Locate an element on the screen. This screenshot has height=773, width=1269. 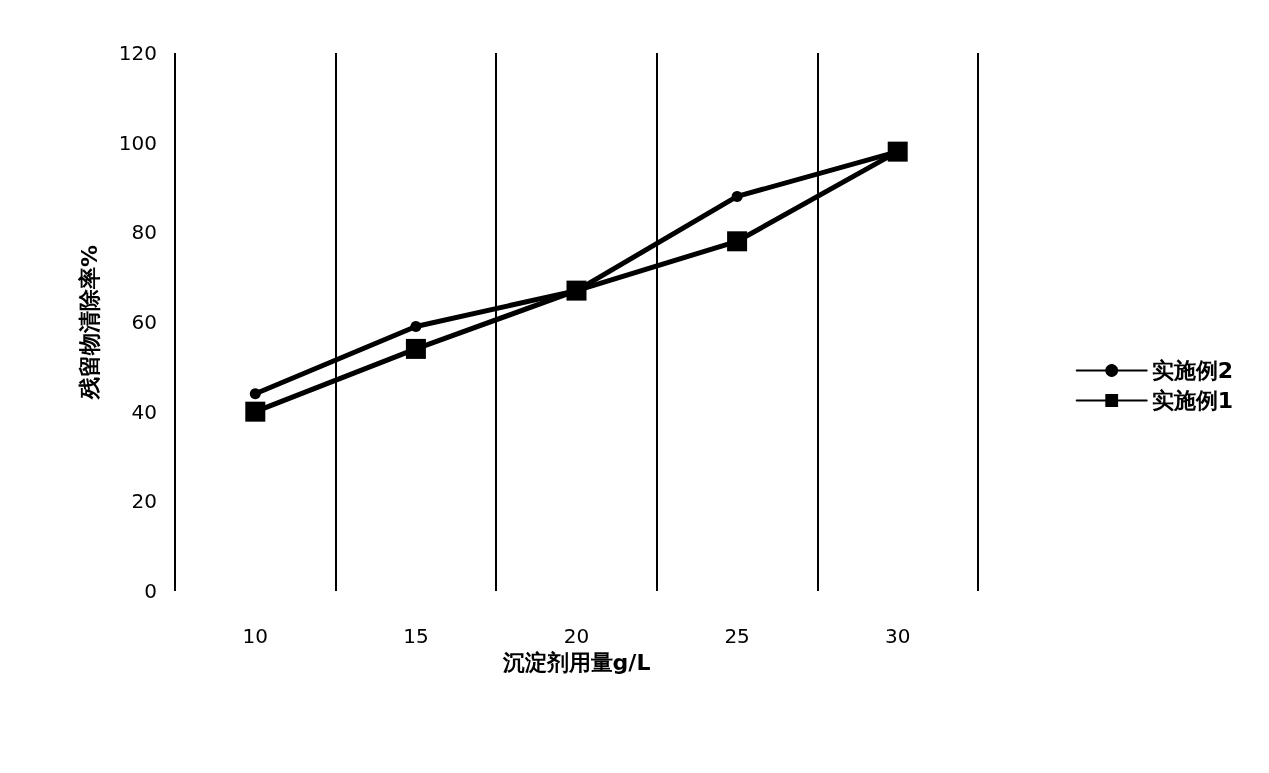
legend-label: 实施例1 is located at coordinates (1192, 400).